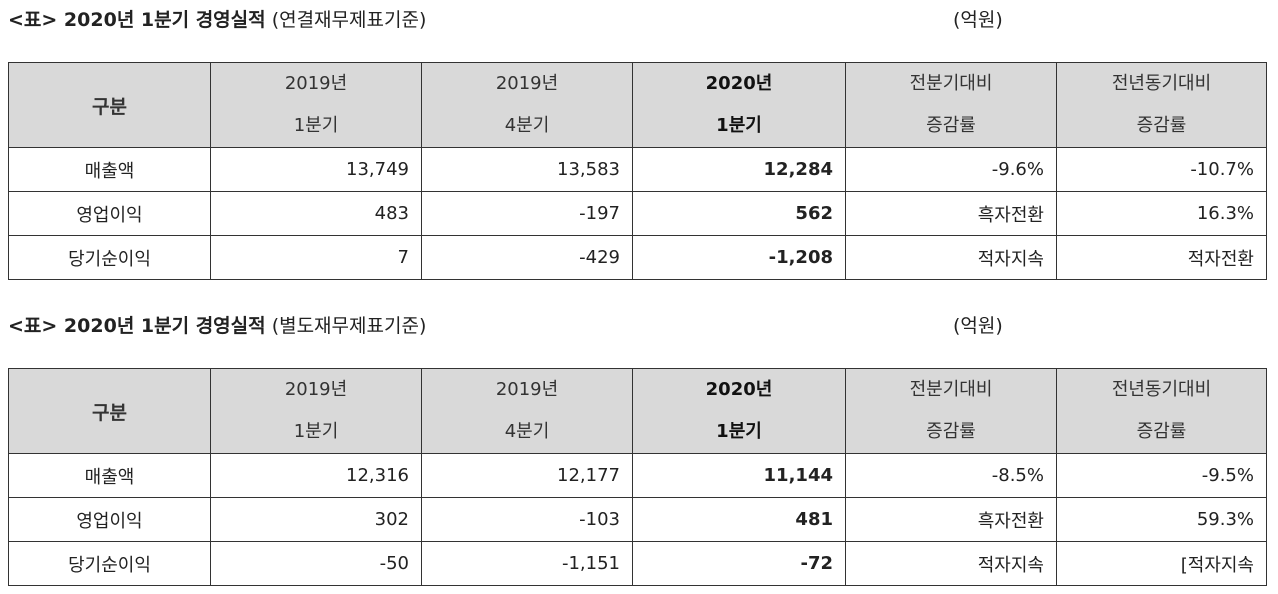 The image size is (1278, 594). I want to click on cell-value: -9.6%, so click(951, 169).